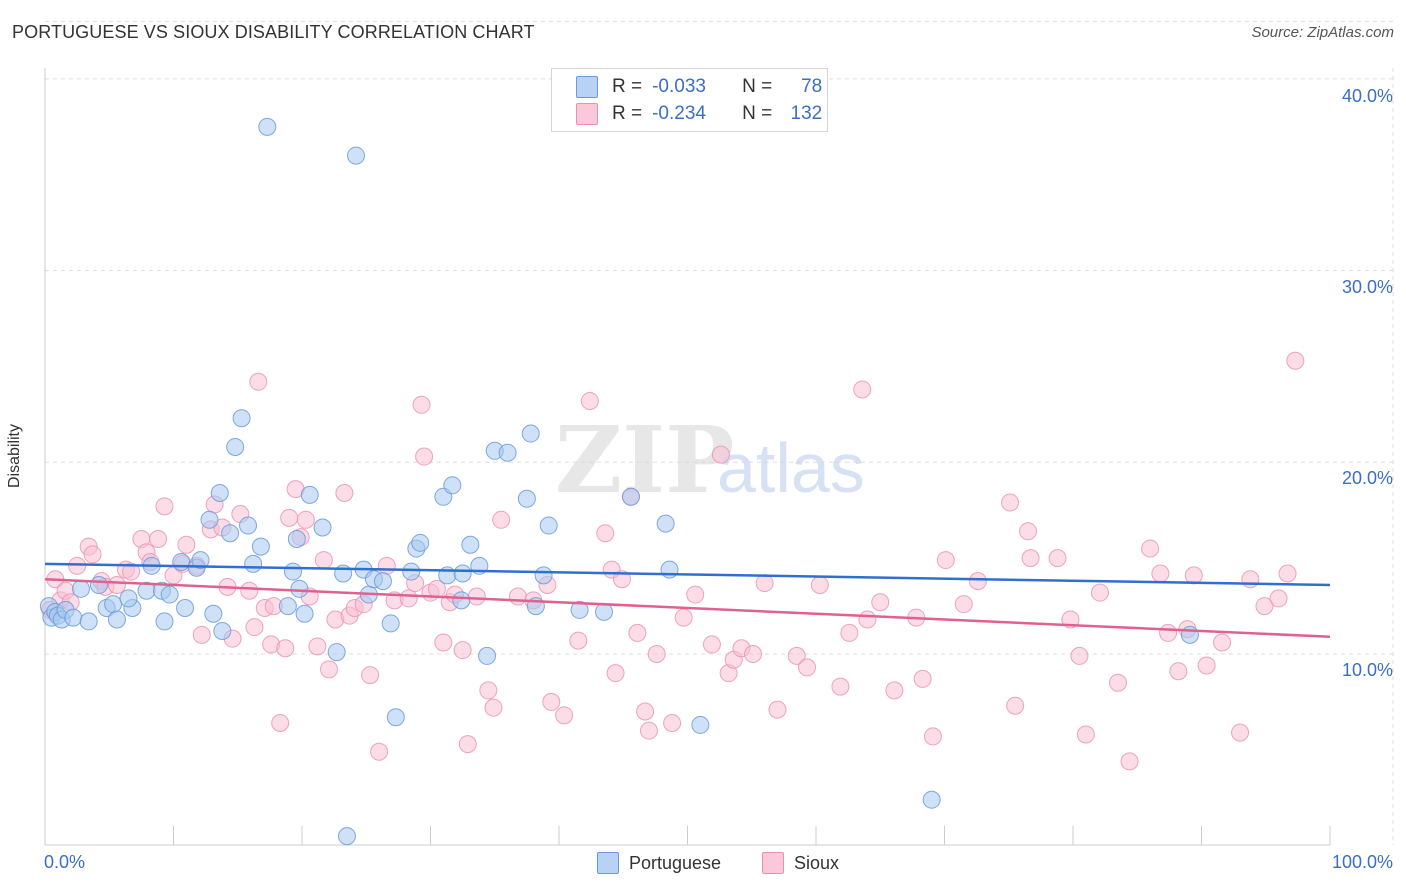 Image resolution: width=1406 pixels, height=892 pixels. Describe the element at coordinates (679, 86) in the screenshot. I see `portuguese-r-value: -0.033` at that location.